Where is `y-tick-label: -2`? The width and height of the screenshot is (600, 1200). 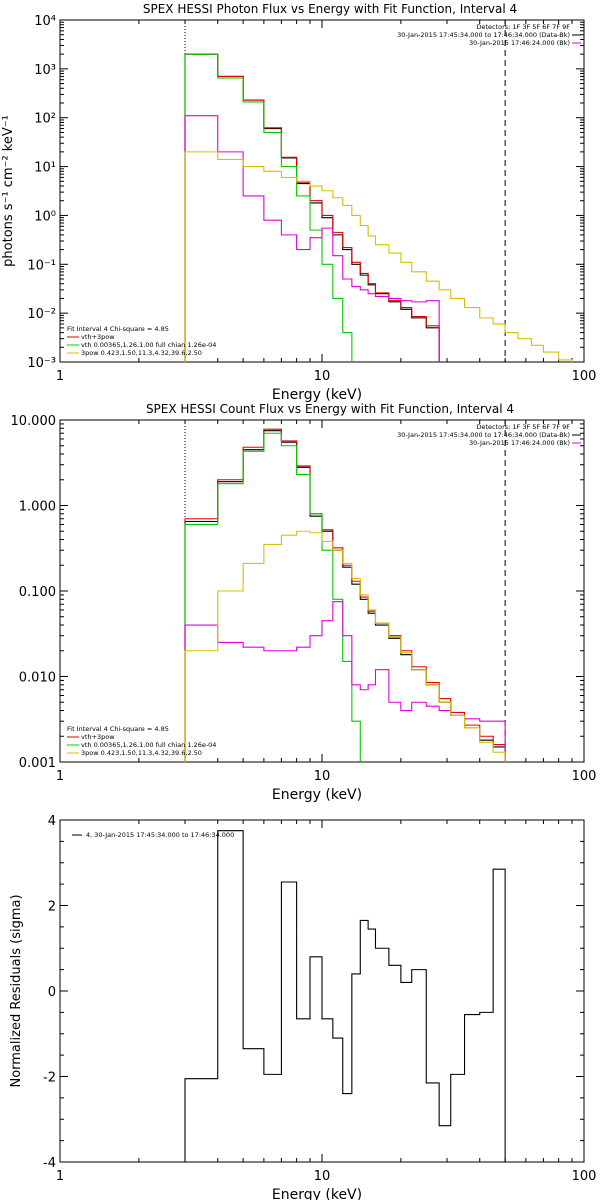 y-tick-label: -2 is located at coordinates (49, 1078).